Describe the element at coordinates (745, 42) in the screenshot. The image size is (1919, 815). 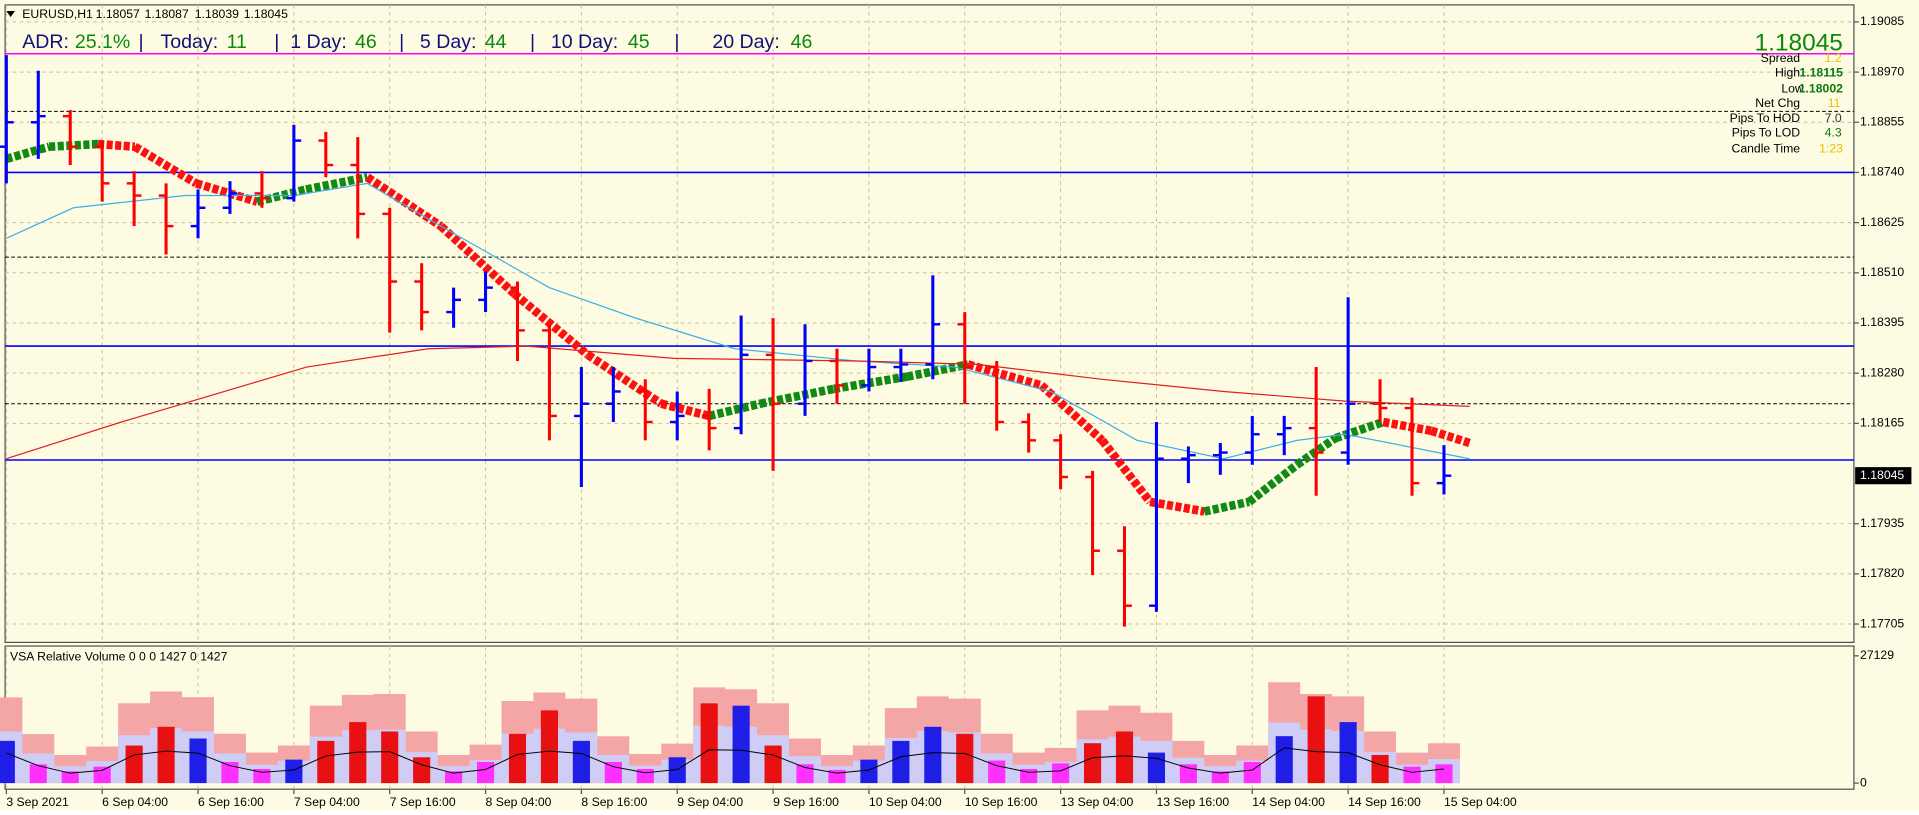
I see `adr-item-label: 20 Day:` at that location.